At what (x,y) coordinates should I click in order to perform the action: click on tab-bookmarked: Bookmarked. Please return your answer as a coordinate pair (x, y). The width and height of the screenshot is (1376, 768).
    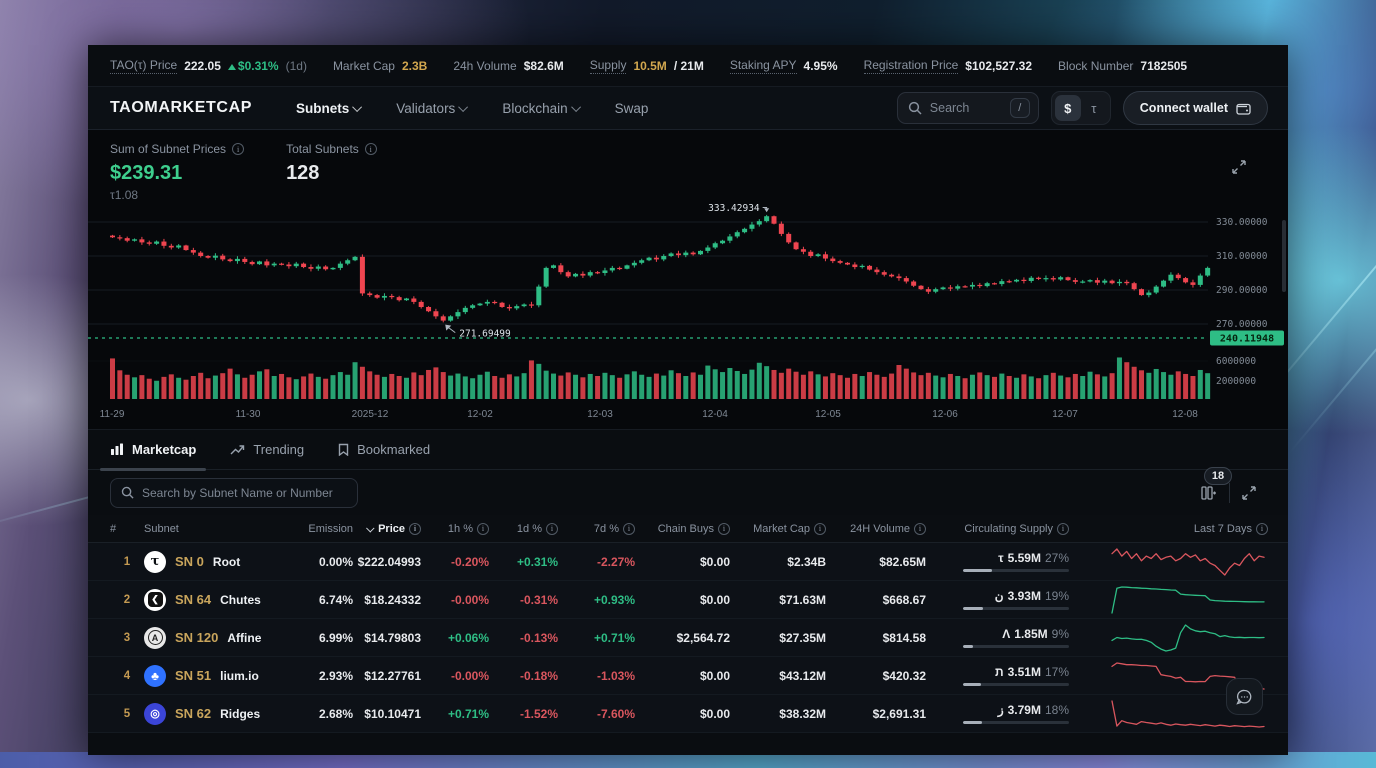
    Looking at the image, I should click on (384, 449).